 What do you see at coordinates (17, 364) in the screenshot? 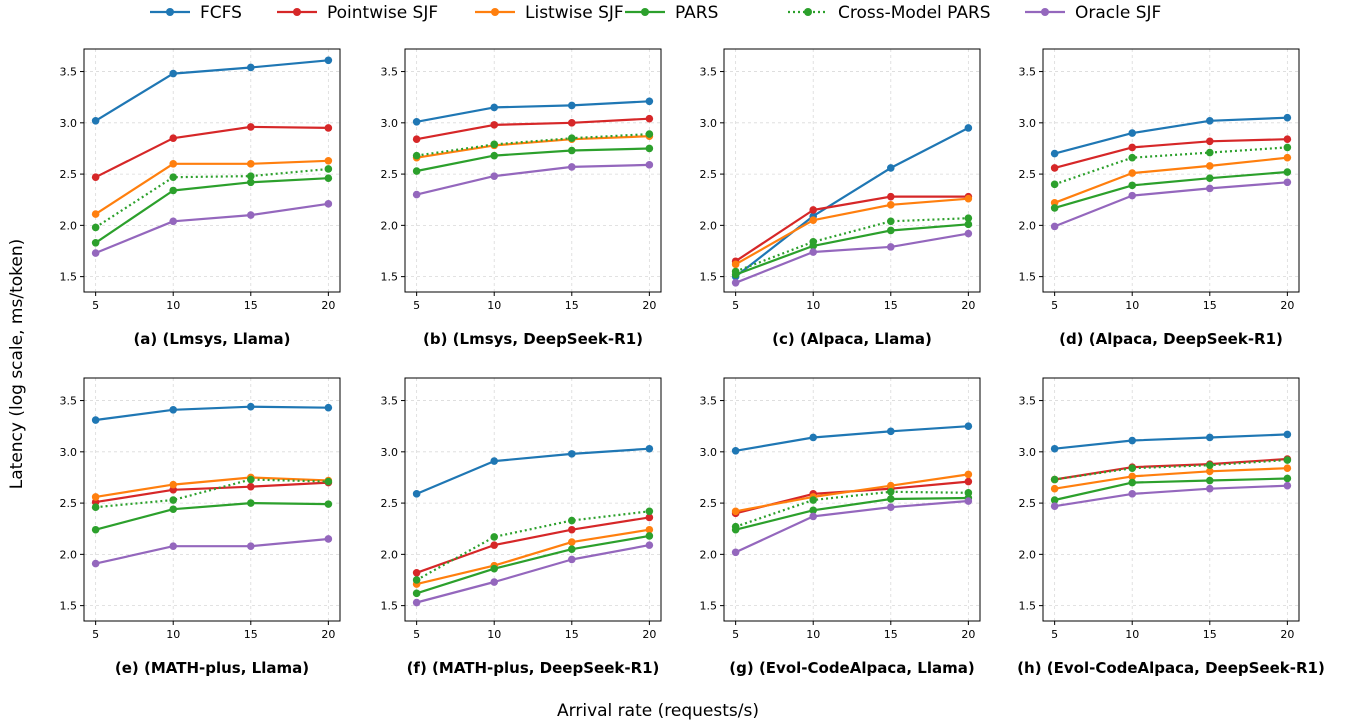
I see `y-axis-label: Latency (log scale, ms/token)` at bounding box center [17, 364].